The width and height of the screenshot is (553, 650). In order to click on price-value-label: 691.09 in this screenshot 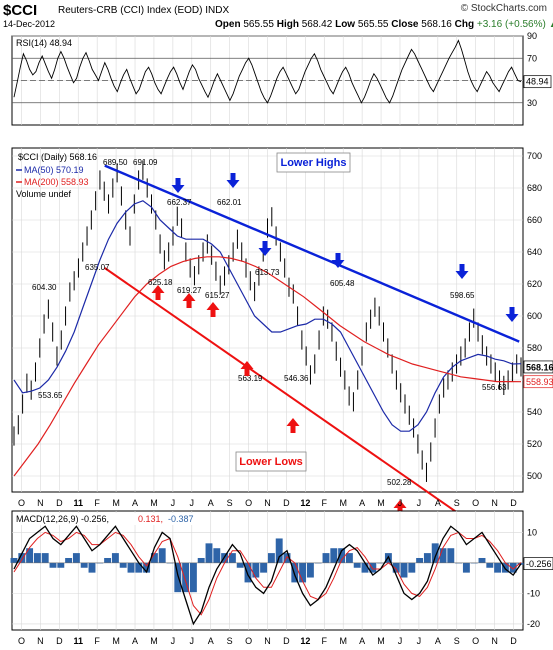, I will do `click(145, 162)`.